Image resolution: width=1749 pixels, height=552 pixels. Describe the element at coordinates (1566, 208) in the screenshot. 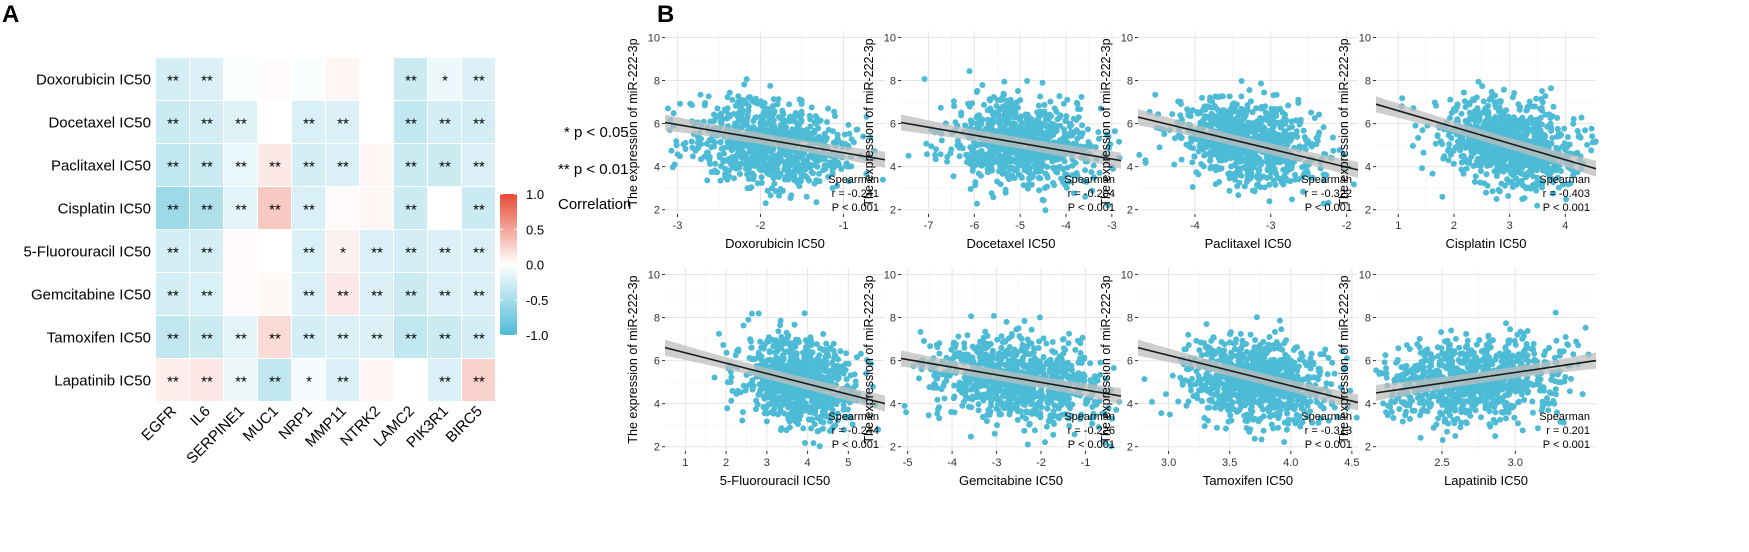

I see `stat-annotation: P < 0.001` at that location.